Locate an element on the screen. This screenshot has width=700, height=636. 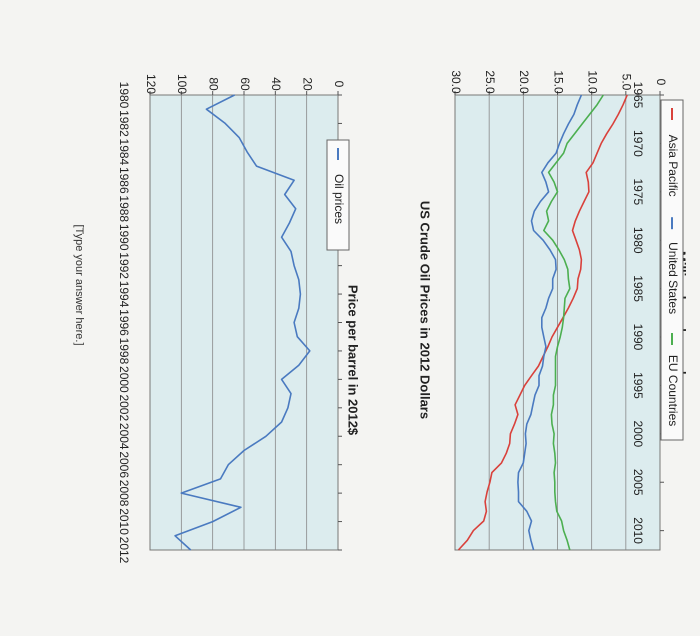
y-tick-label: 15.0 is located at coordinates (558, 82).